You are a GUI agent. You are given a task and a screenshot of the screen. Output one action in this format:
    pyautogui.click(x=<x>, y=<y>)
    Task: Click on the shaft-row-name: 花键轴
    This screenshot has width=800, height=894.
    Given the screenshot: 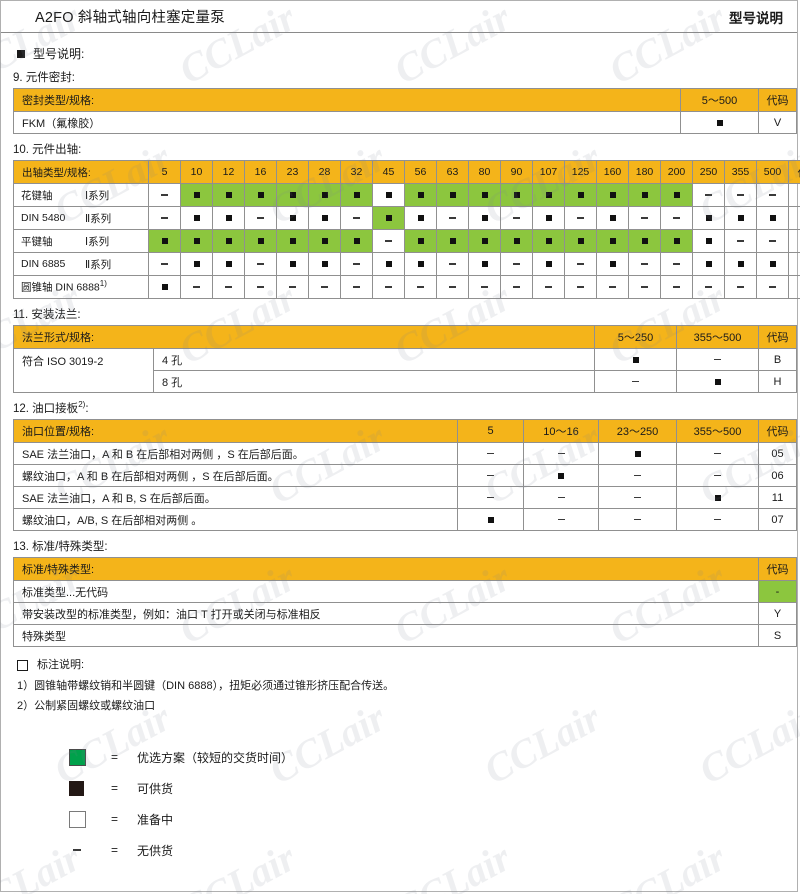 What is the action you would take?
    pyautogui.click(x=47, y=195)
    